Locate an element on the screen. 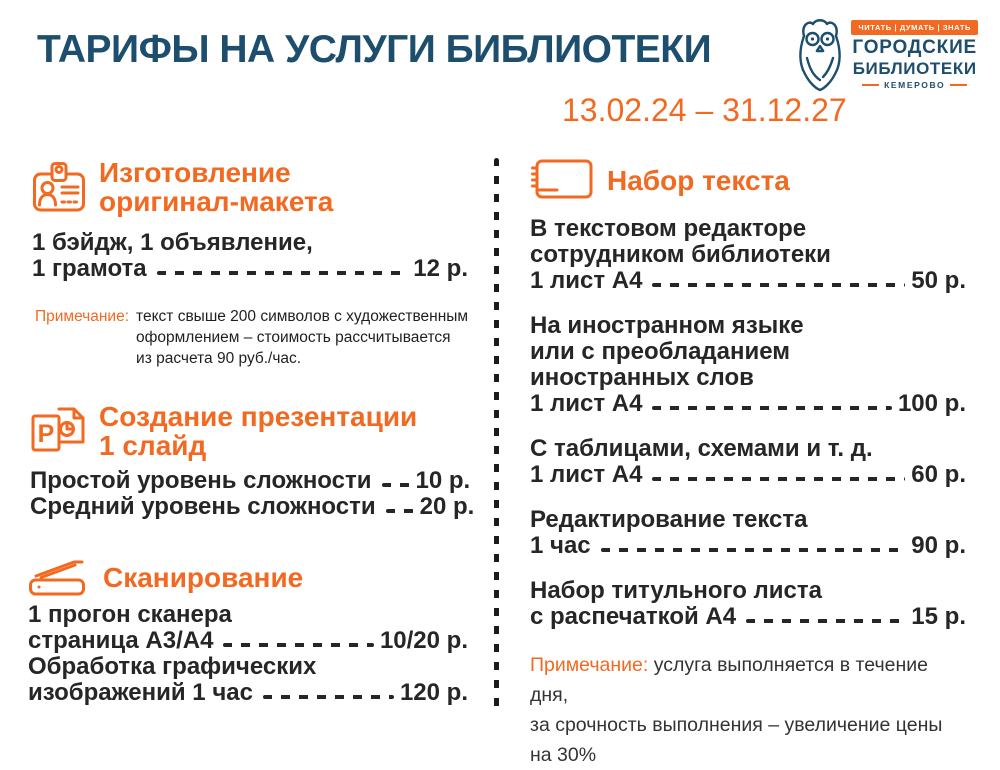 The width and height of the screenshot is (1000, 770). item-price: 12 р. is located at coordinates (440, 268).